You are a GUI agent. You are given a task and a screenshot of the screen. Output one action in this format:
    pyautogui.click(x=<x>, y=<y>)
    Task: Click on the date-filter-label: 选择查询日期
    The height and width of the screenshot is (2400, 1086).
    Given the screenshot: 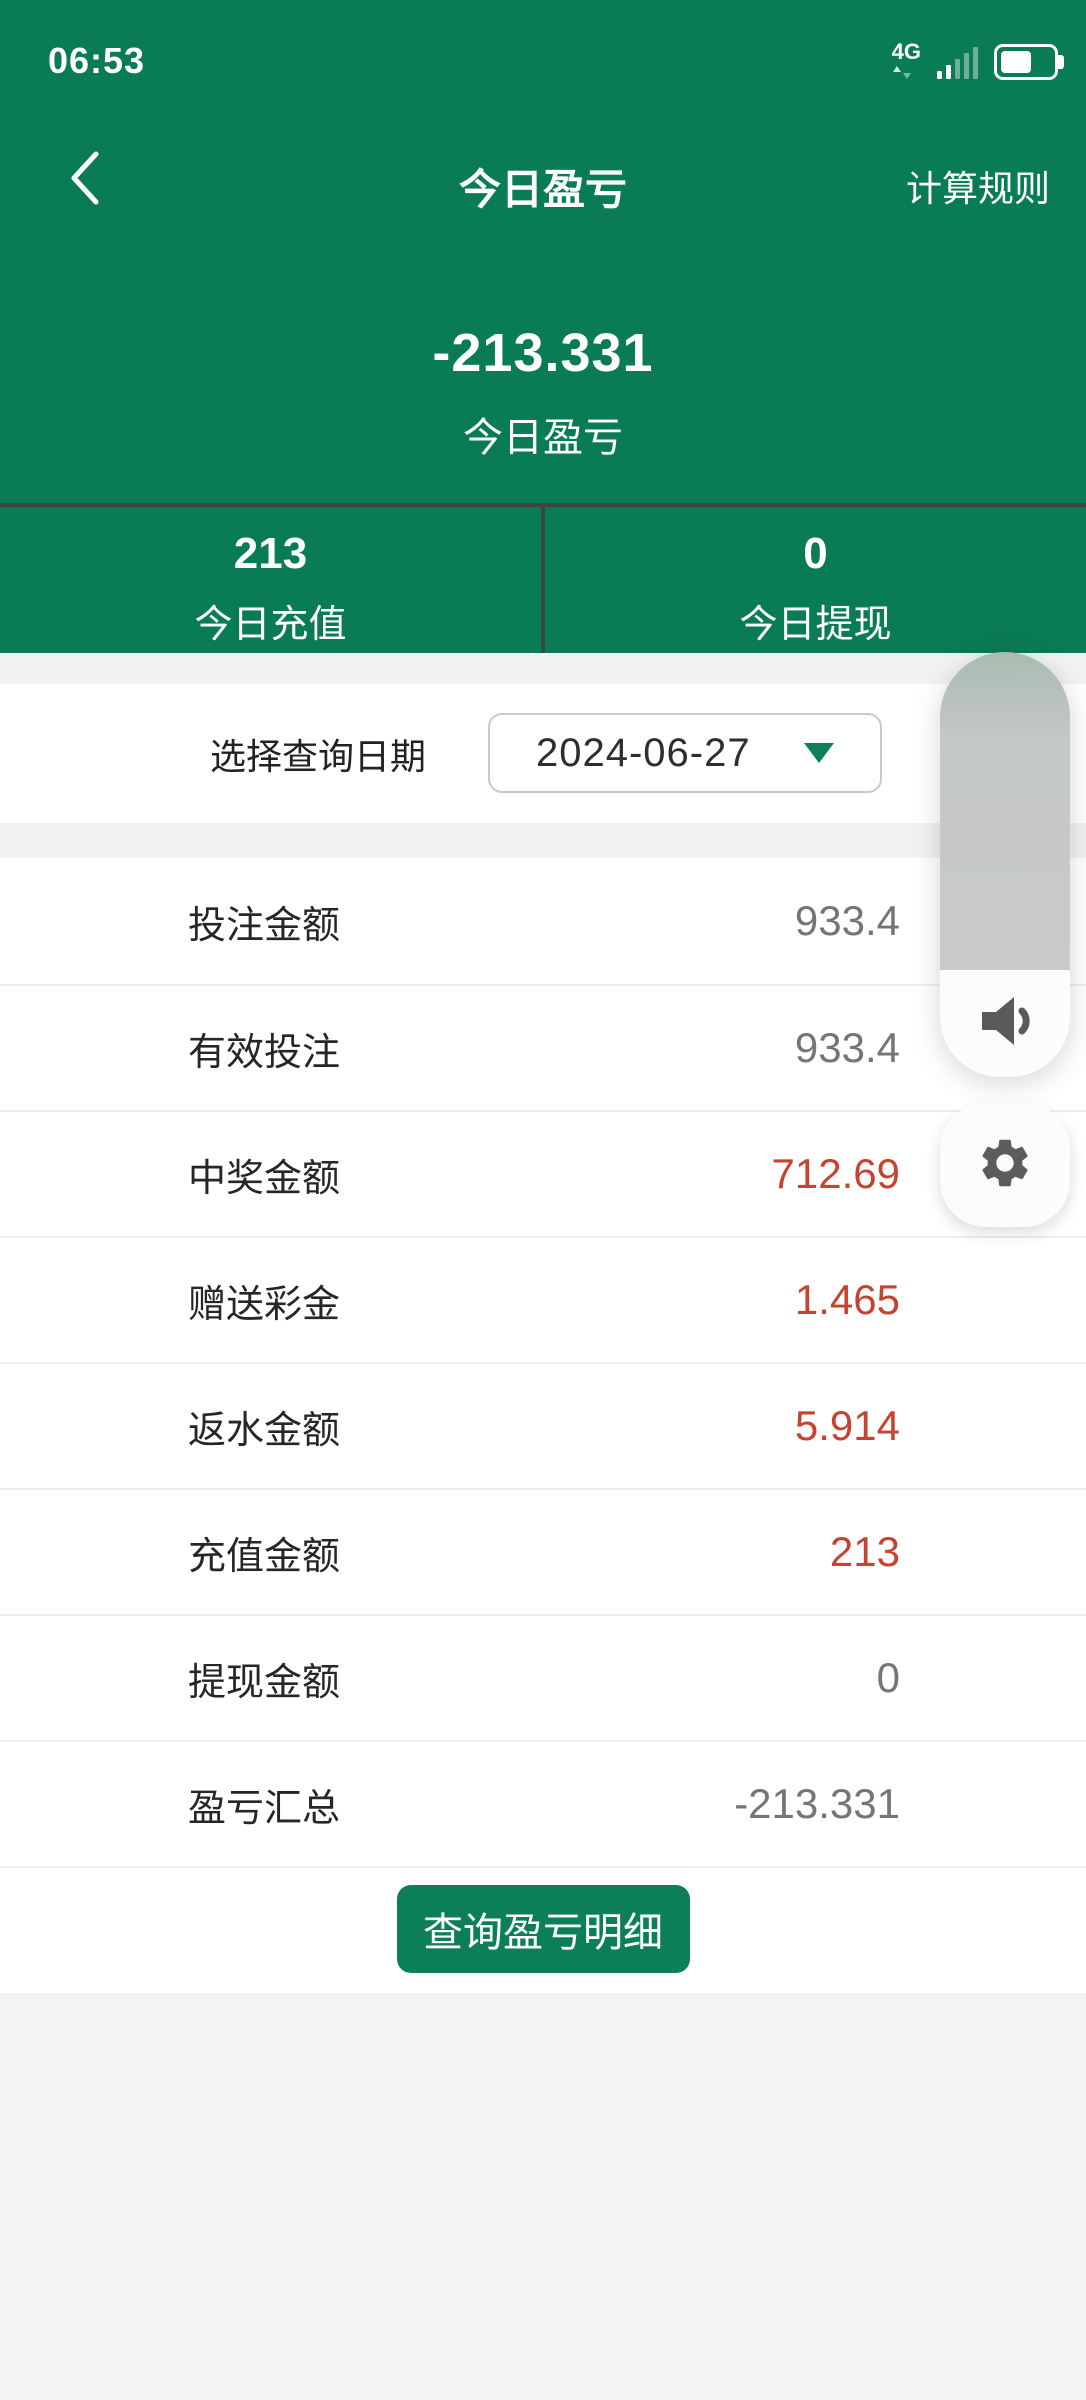 What is the action you would take?
    pyautogui.click(x=318, y=756)
    